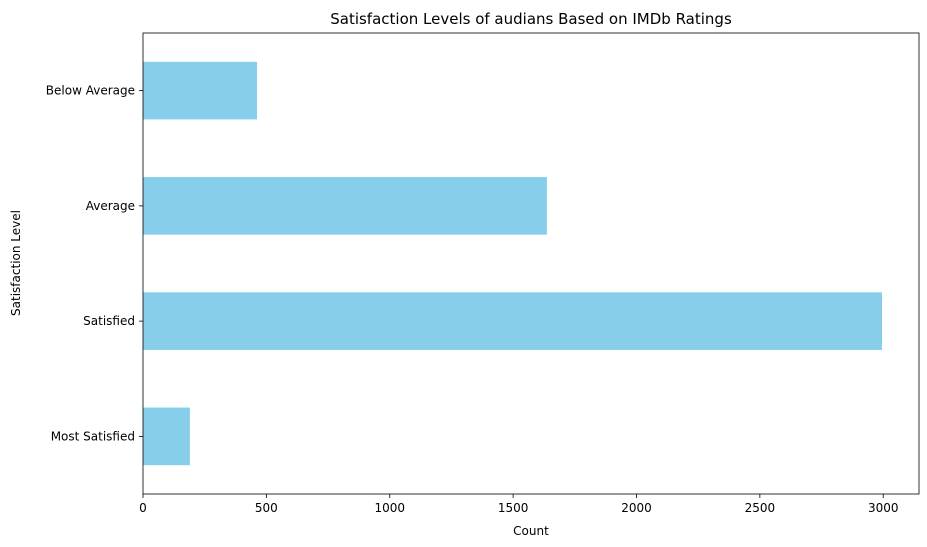 The width and height of the screenshot is (927, 547). Describe the element at coordinates (110, 206) in the screenshot. I see `y-tick-label: Average` at that location.